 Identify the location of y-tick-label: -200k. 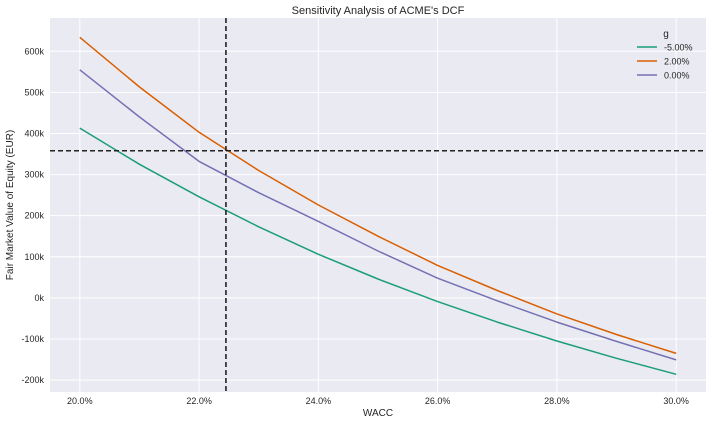
(32, 380).